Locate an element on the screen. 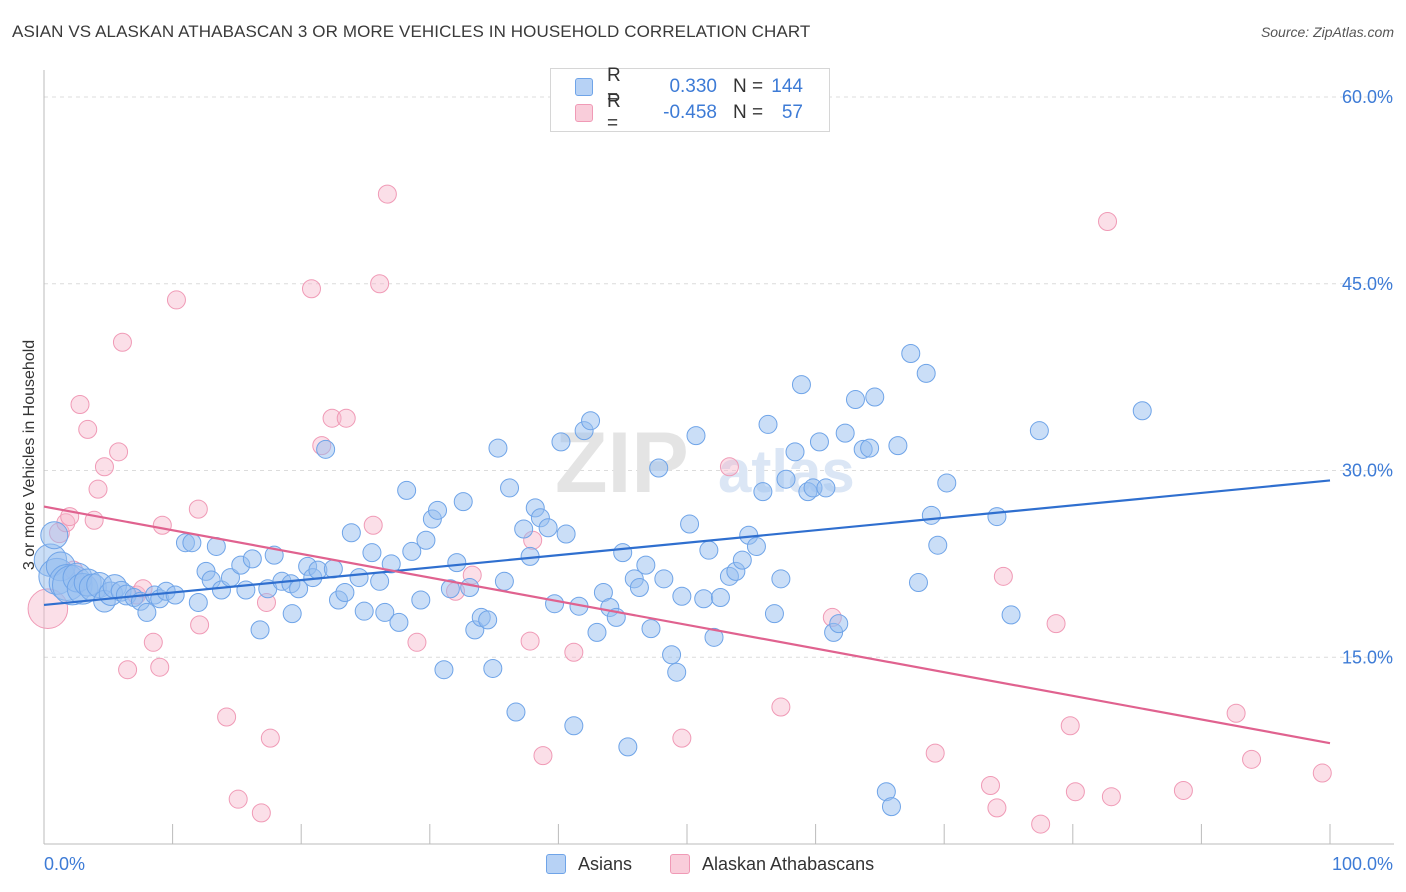 The width and height of the screenshot is (1406, 892). x-tick-label-max: 100.0% is located at coordinates (1362, 864).